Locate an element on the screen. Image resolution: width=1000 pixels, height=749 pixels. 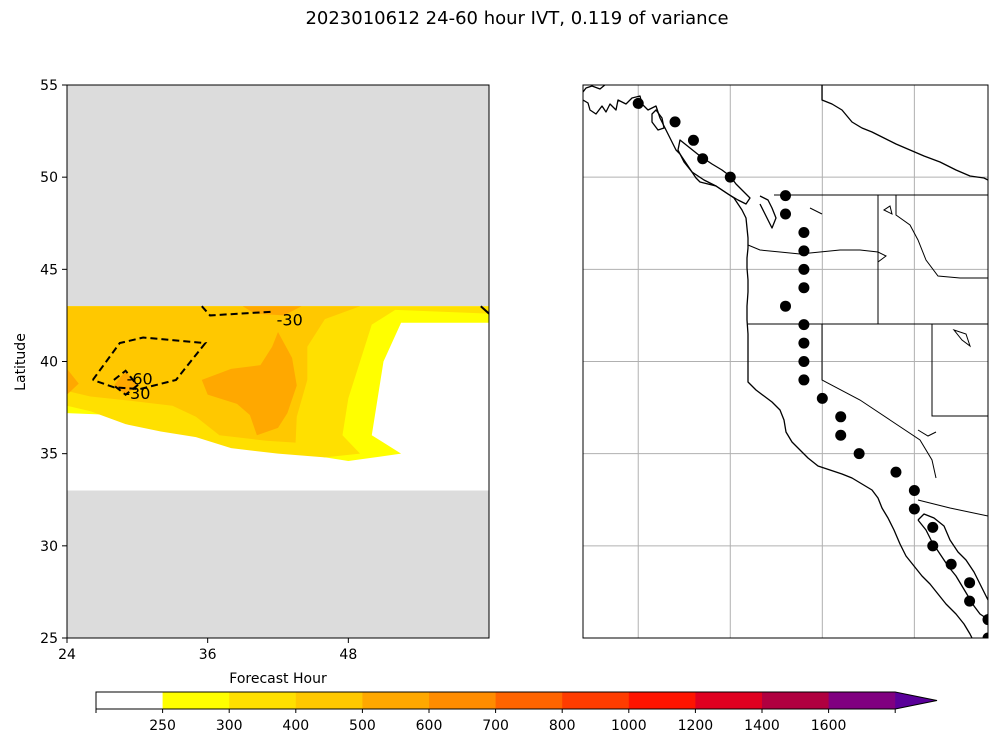
california-nevada-border is located at coordinates (879, 401).